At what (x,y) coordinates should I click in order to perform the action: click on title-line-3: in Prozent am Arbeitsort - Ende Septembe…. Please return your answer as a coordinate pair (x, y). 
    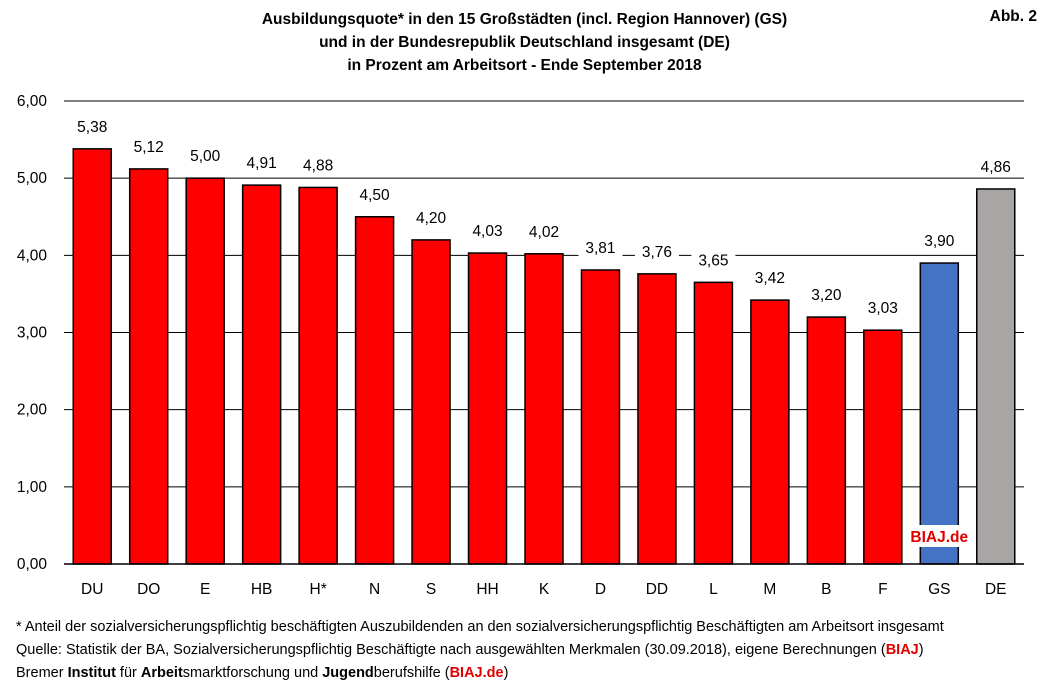
    Looking at the image, I should click on (524, 65).